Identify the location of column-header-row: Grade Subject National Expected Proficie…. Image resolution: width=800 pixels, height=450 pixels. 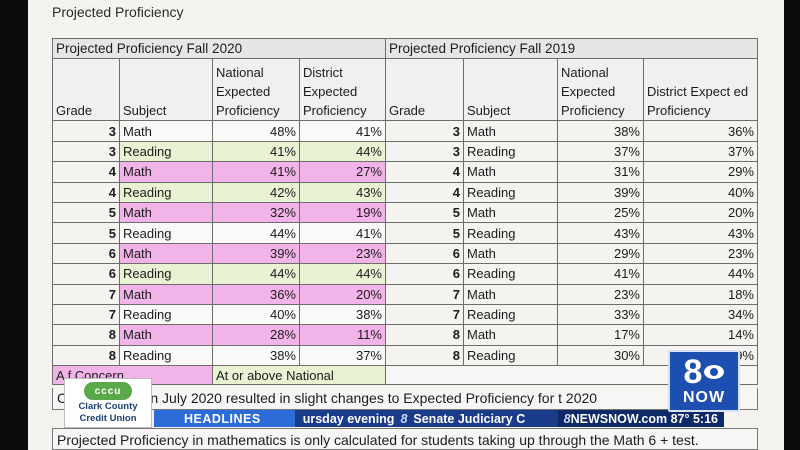
(405, 90).